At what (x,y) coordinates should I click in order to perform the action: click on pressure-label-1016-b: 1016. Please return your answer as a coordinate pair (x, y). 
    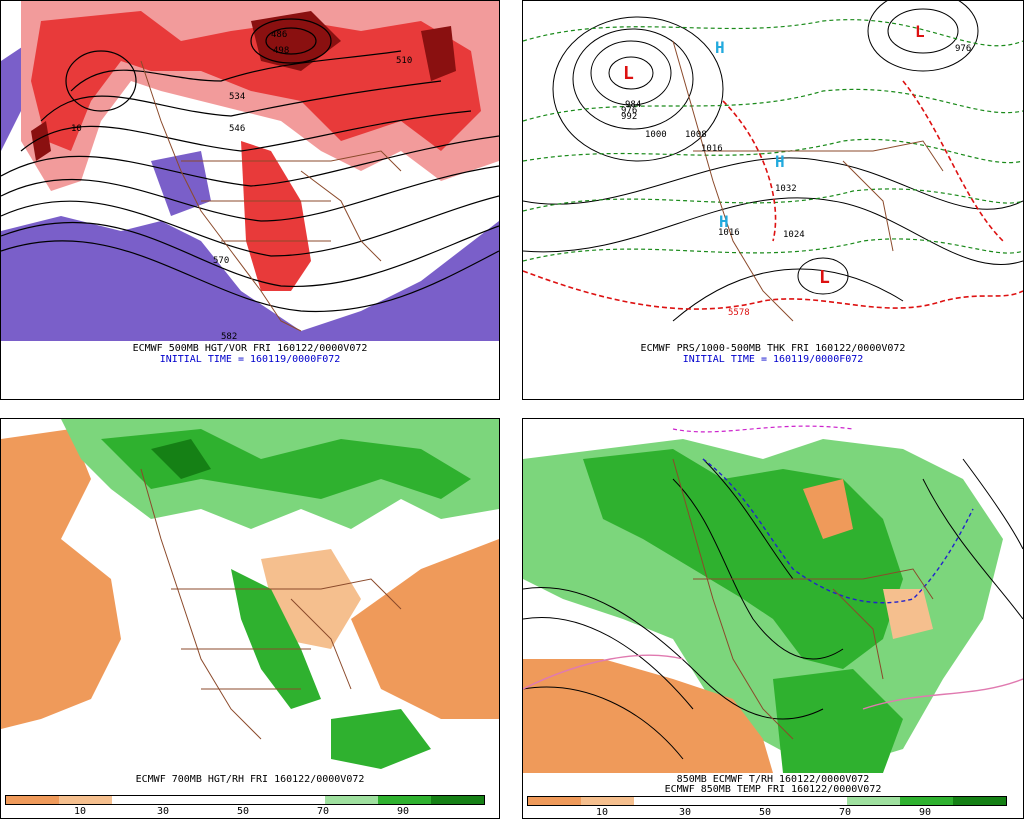
    Looking at the image, I should click on (729, 233).